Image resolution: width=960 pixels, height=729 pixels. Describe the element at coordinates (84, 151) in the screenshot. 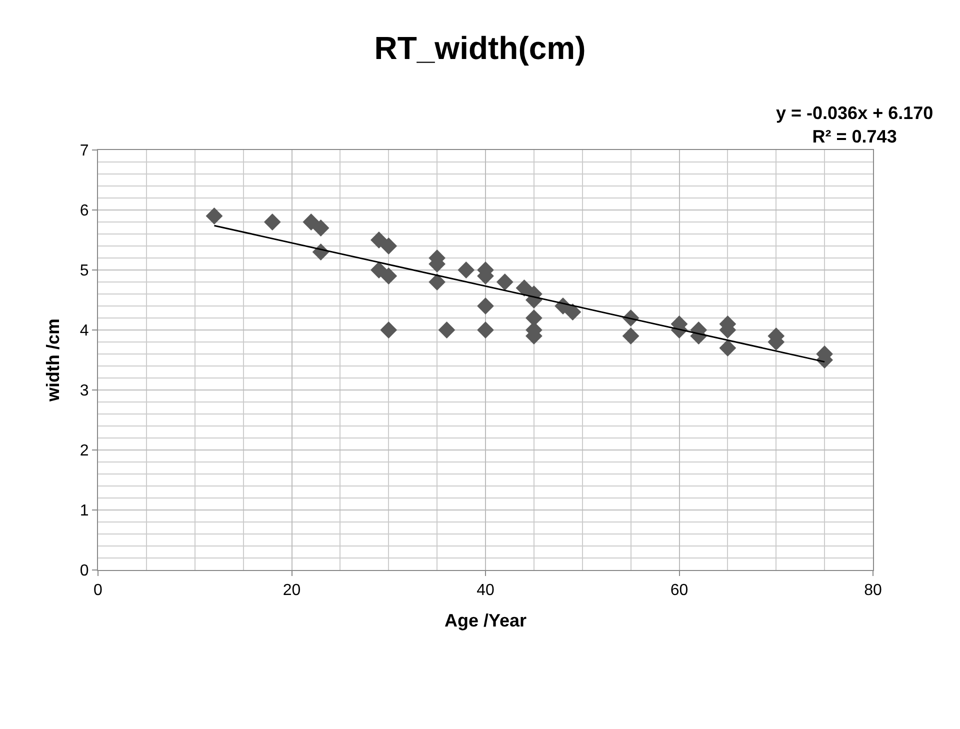

I see `y-tick-label: 7` at that location.